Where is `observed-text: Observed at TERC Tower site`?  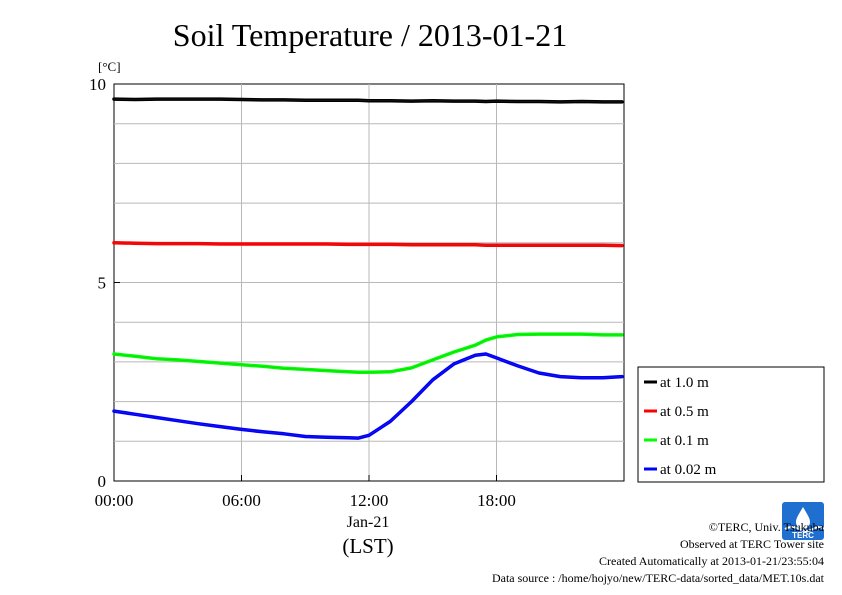 observed-text: Observed at TERC Tower site is located at coordinates (751, 544).